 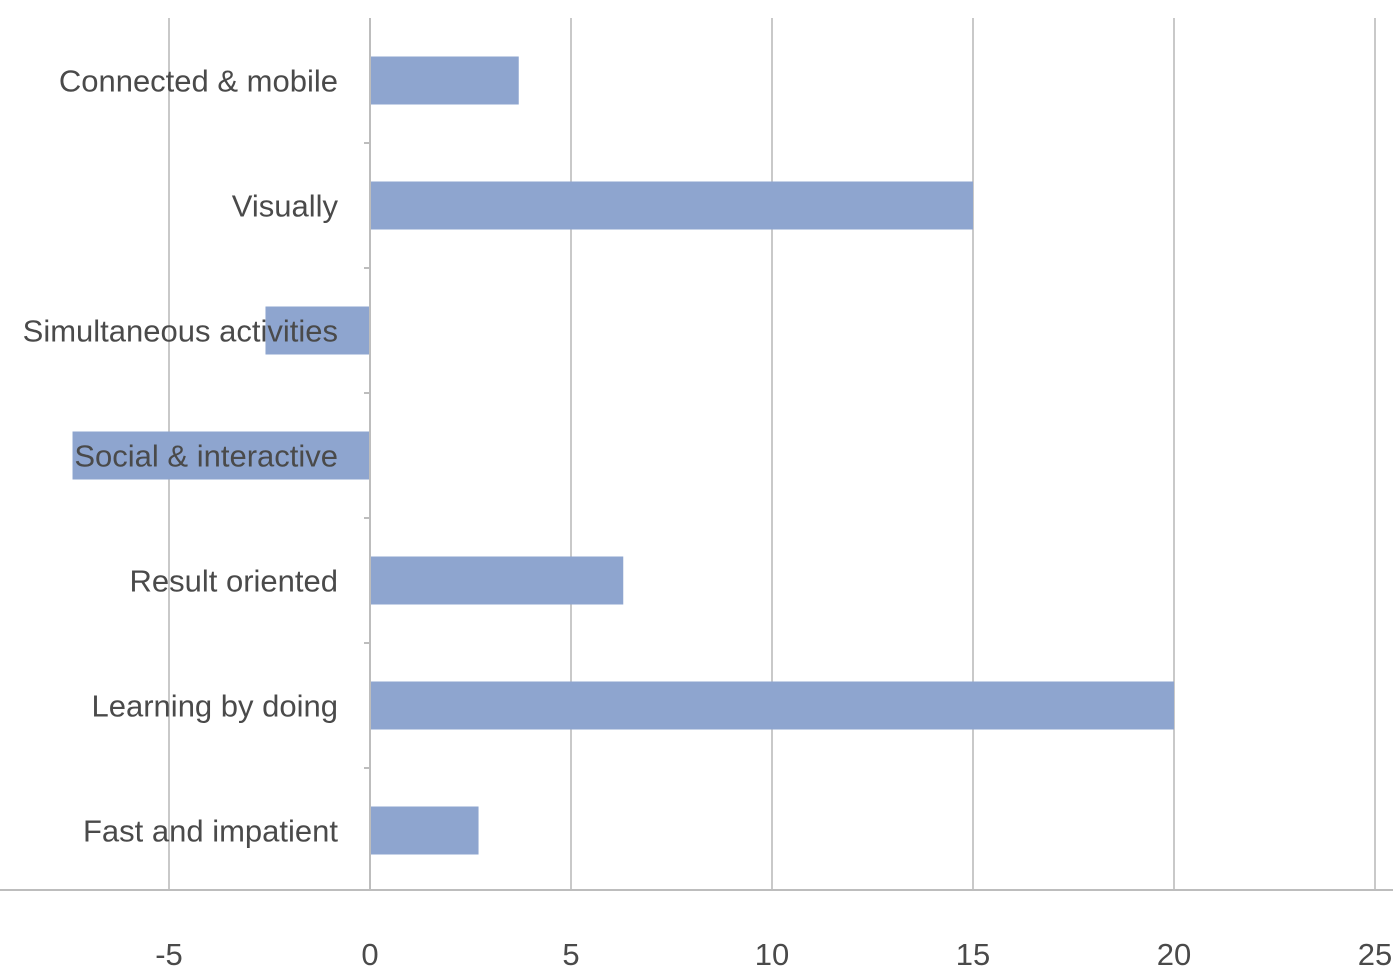 I want to click on category-label: Simultaneous activities, so click(x=180, y=331).